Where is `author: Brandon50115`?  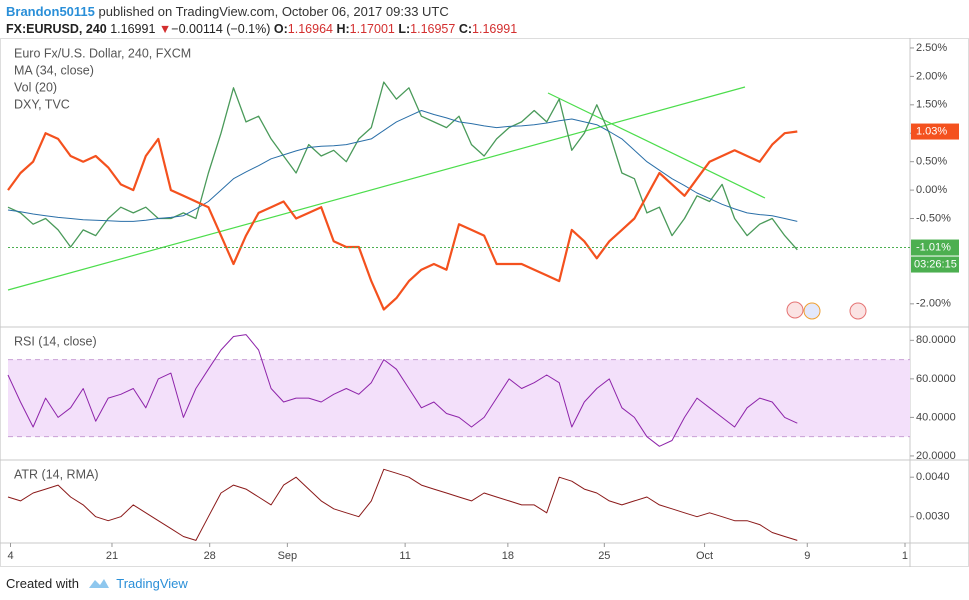 author: Brandon50115 is located at coordinates (50, 11).